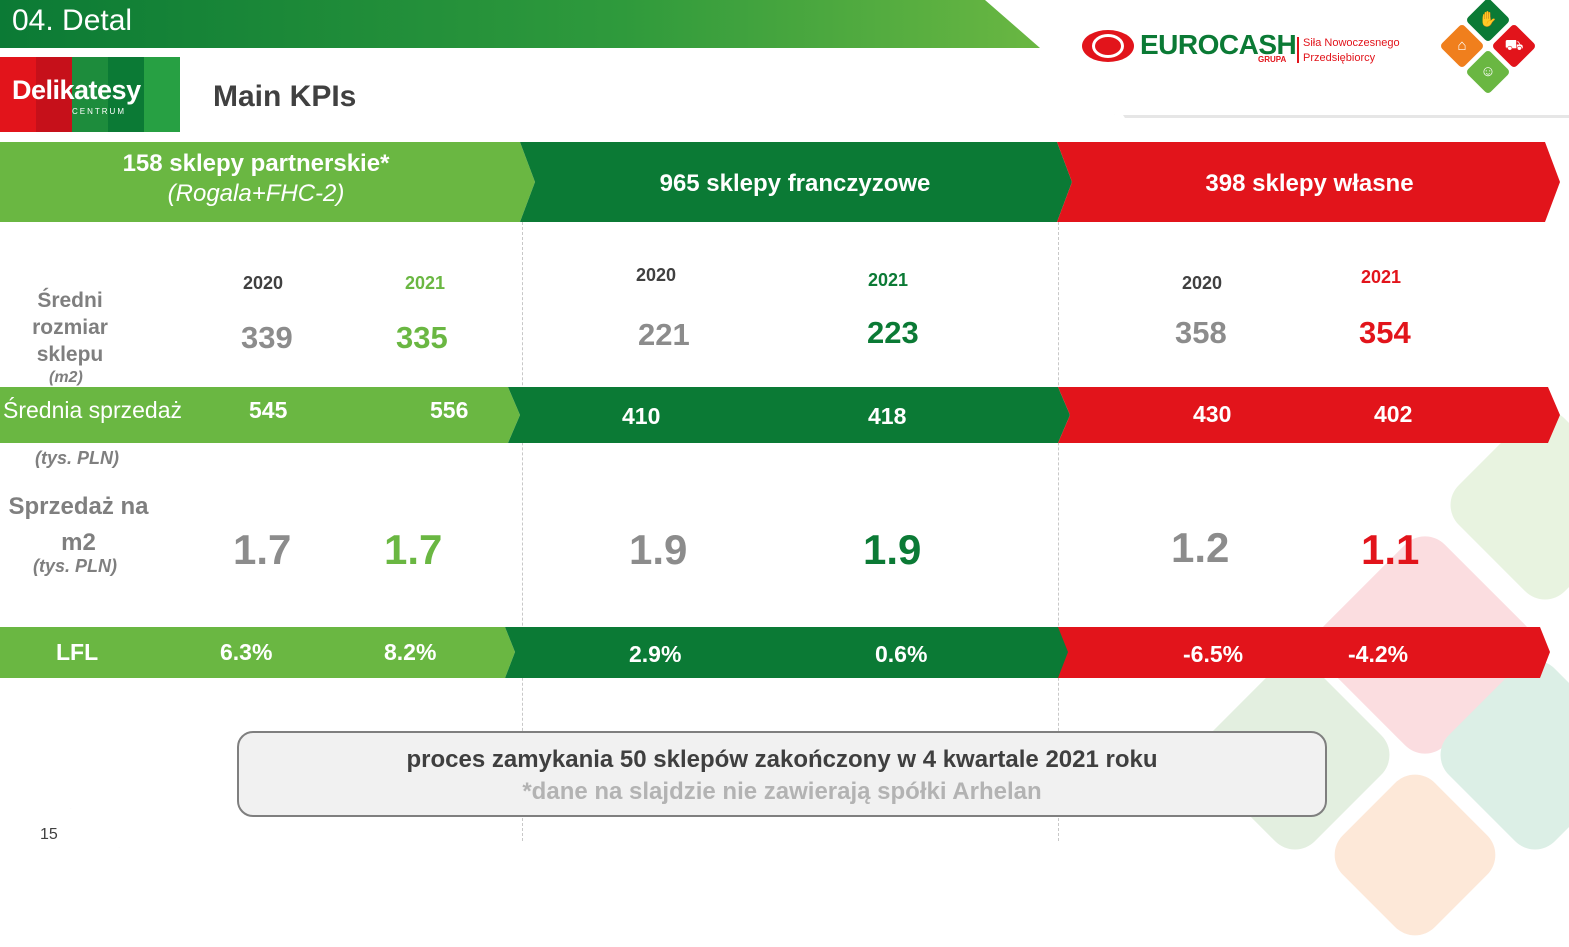 The height and width of the screenshot is (947, 1569). I want to click on row-unit-sales: (tys. PLN), so click(77, 458).